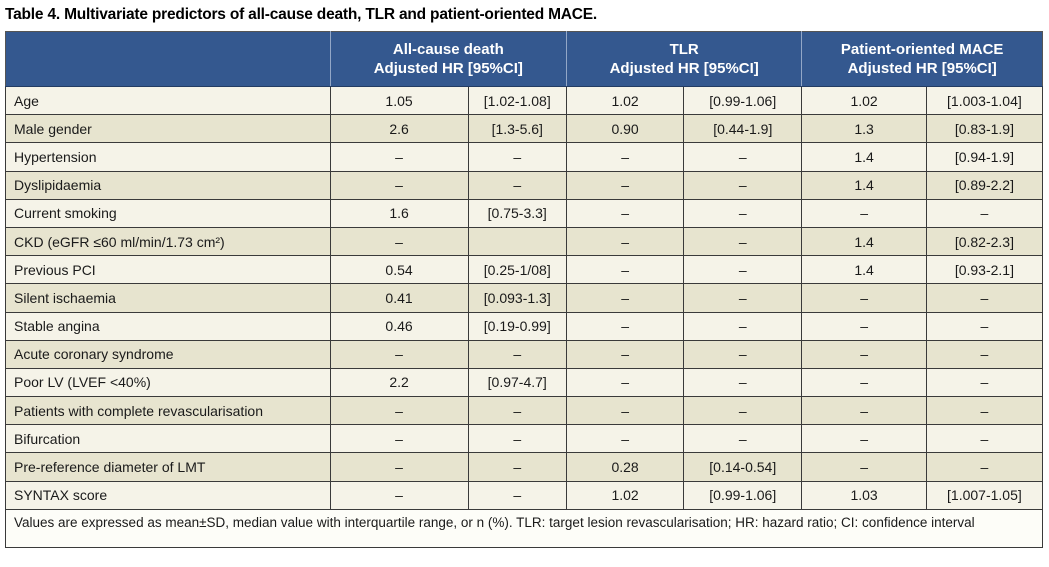 This screenshot has height=567, width=1049. Describe the element at coordinates (984, 270) in the screenshot. I see `cell-ci-mace: [0.93-2.1]` at that location.